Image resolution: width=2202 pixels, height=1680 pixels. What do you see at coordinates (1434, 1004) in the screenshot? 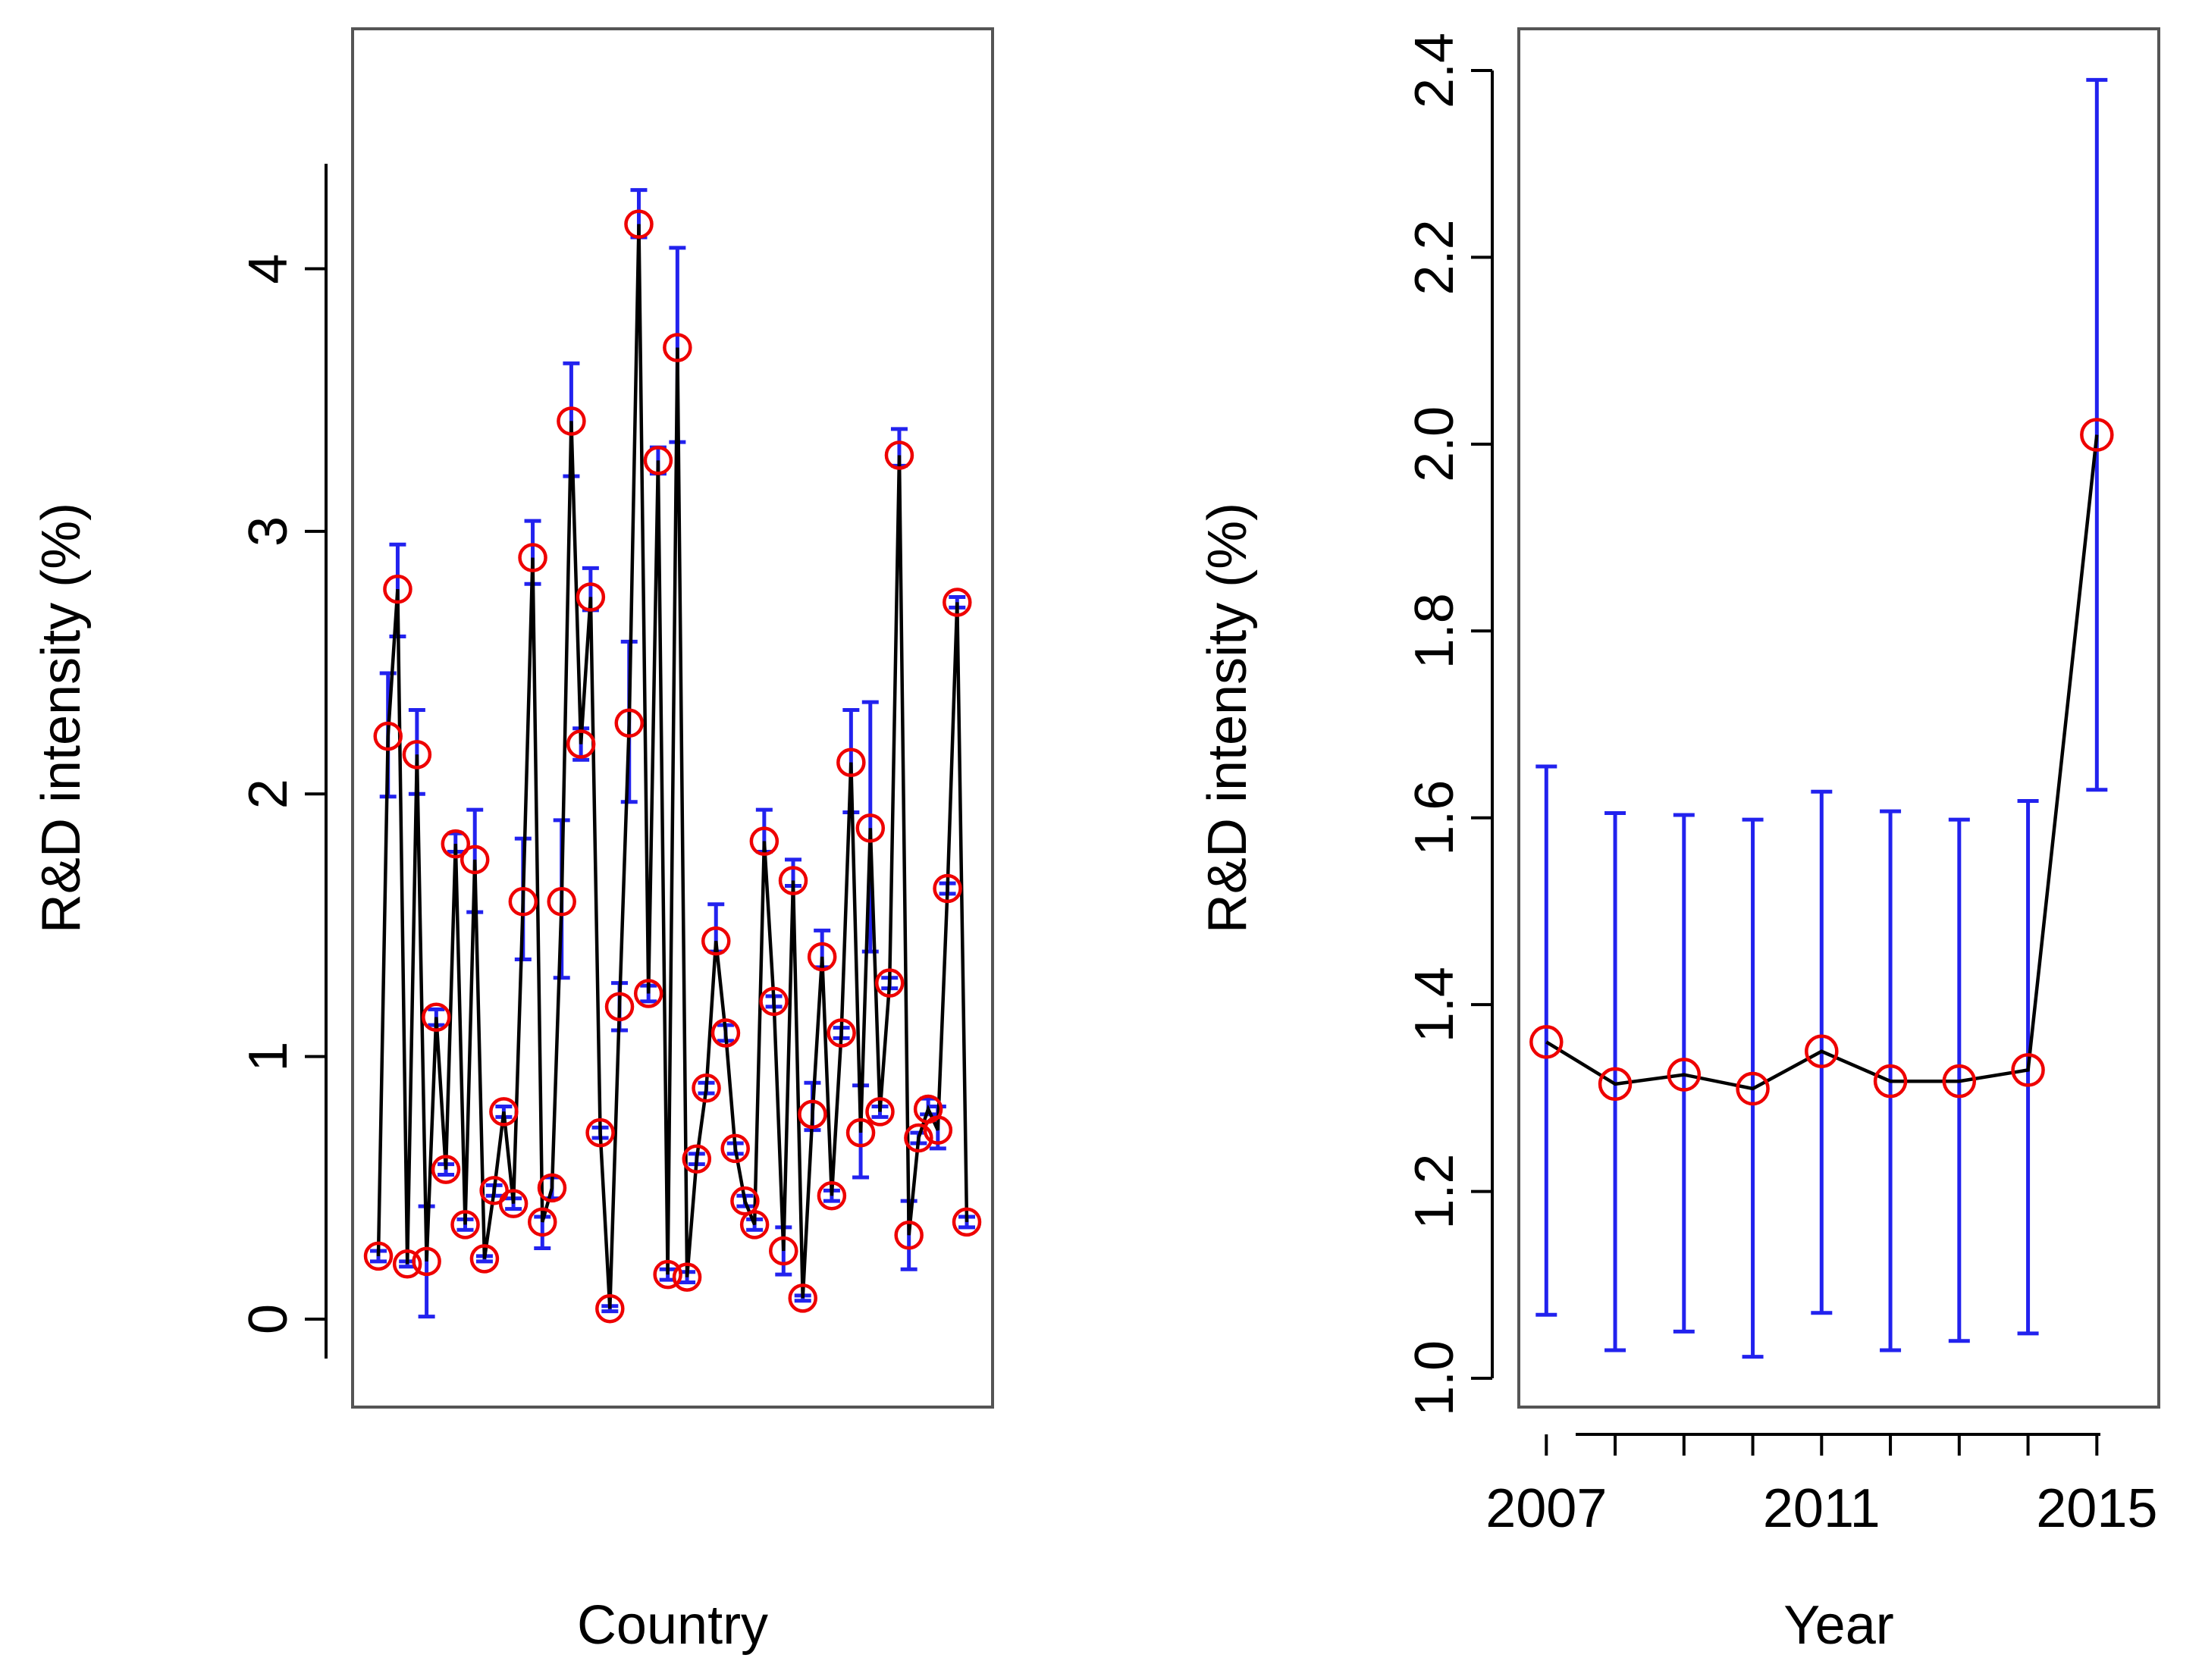
I see `right-y-tick-label: 1.4` at bounding box center [1434, 1004].